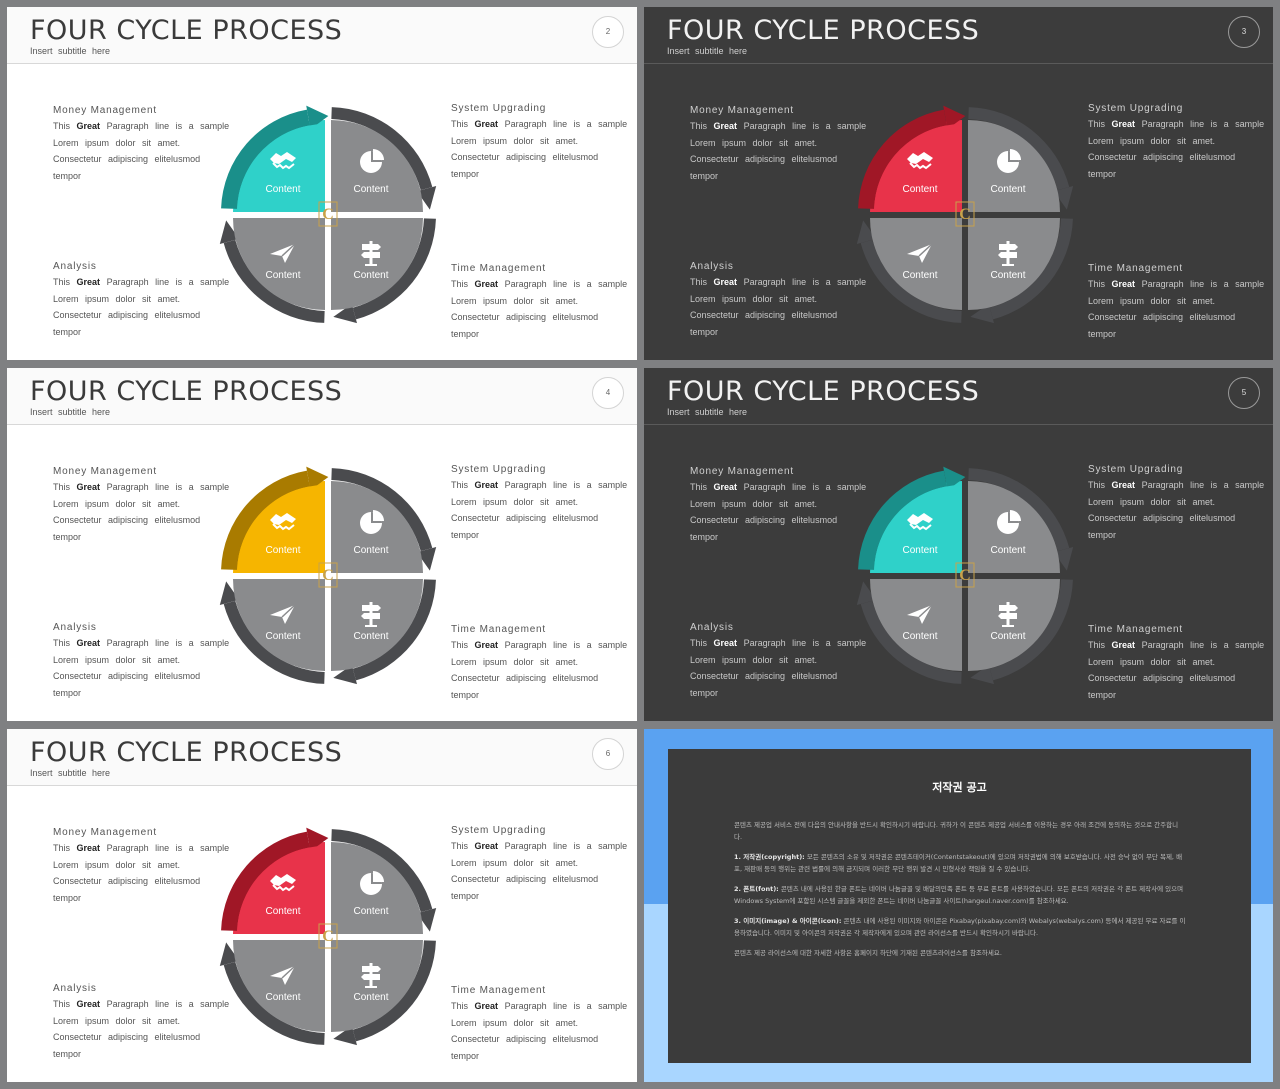  Describe the element at coordinates (608, 754) in the screenshot. I see `page-number: 6` at that location.